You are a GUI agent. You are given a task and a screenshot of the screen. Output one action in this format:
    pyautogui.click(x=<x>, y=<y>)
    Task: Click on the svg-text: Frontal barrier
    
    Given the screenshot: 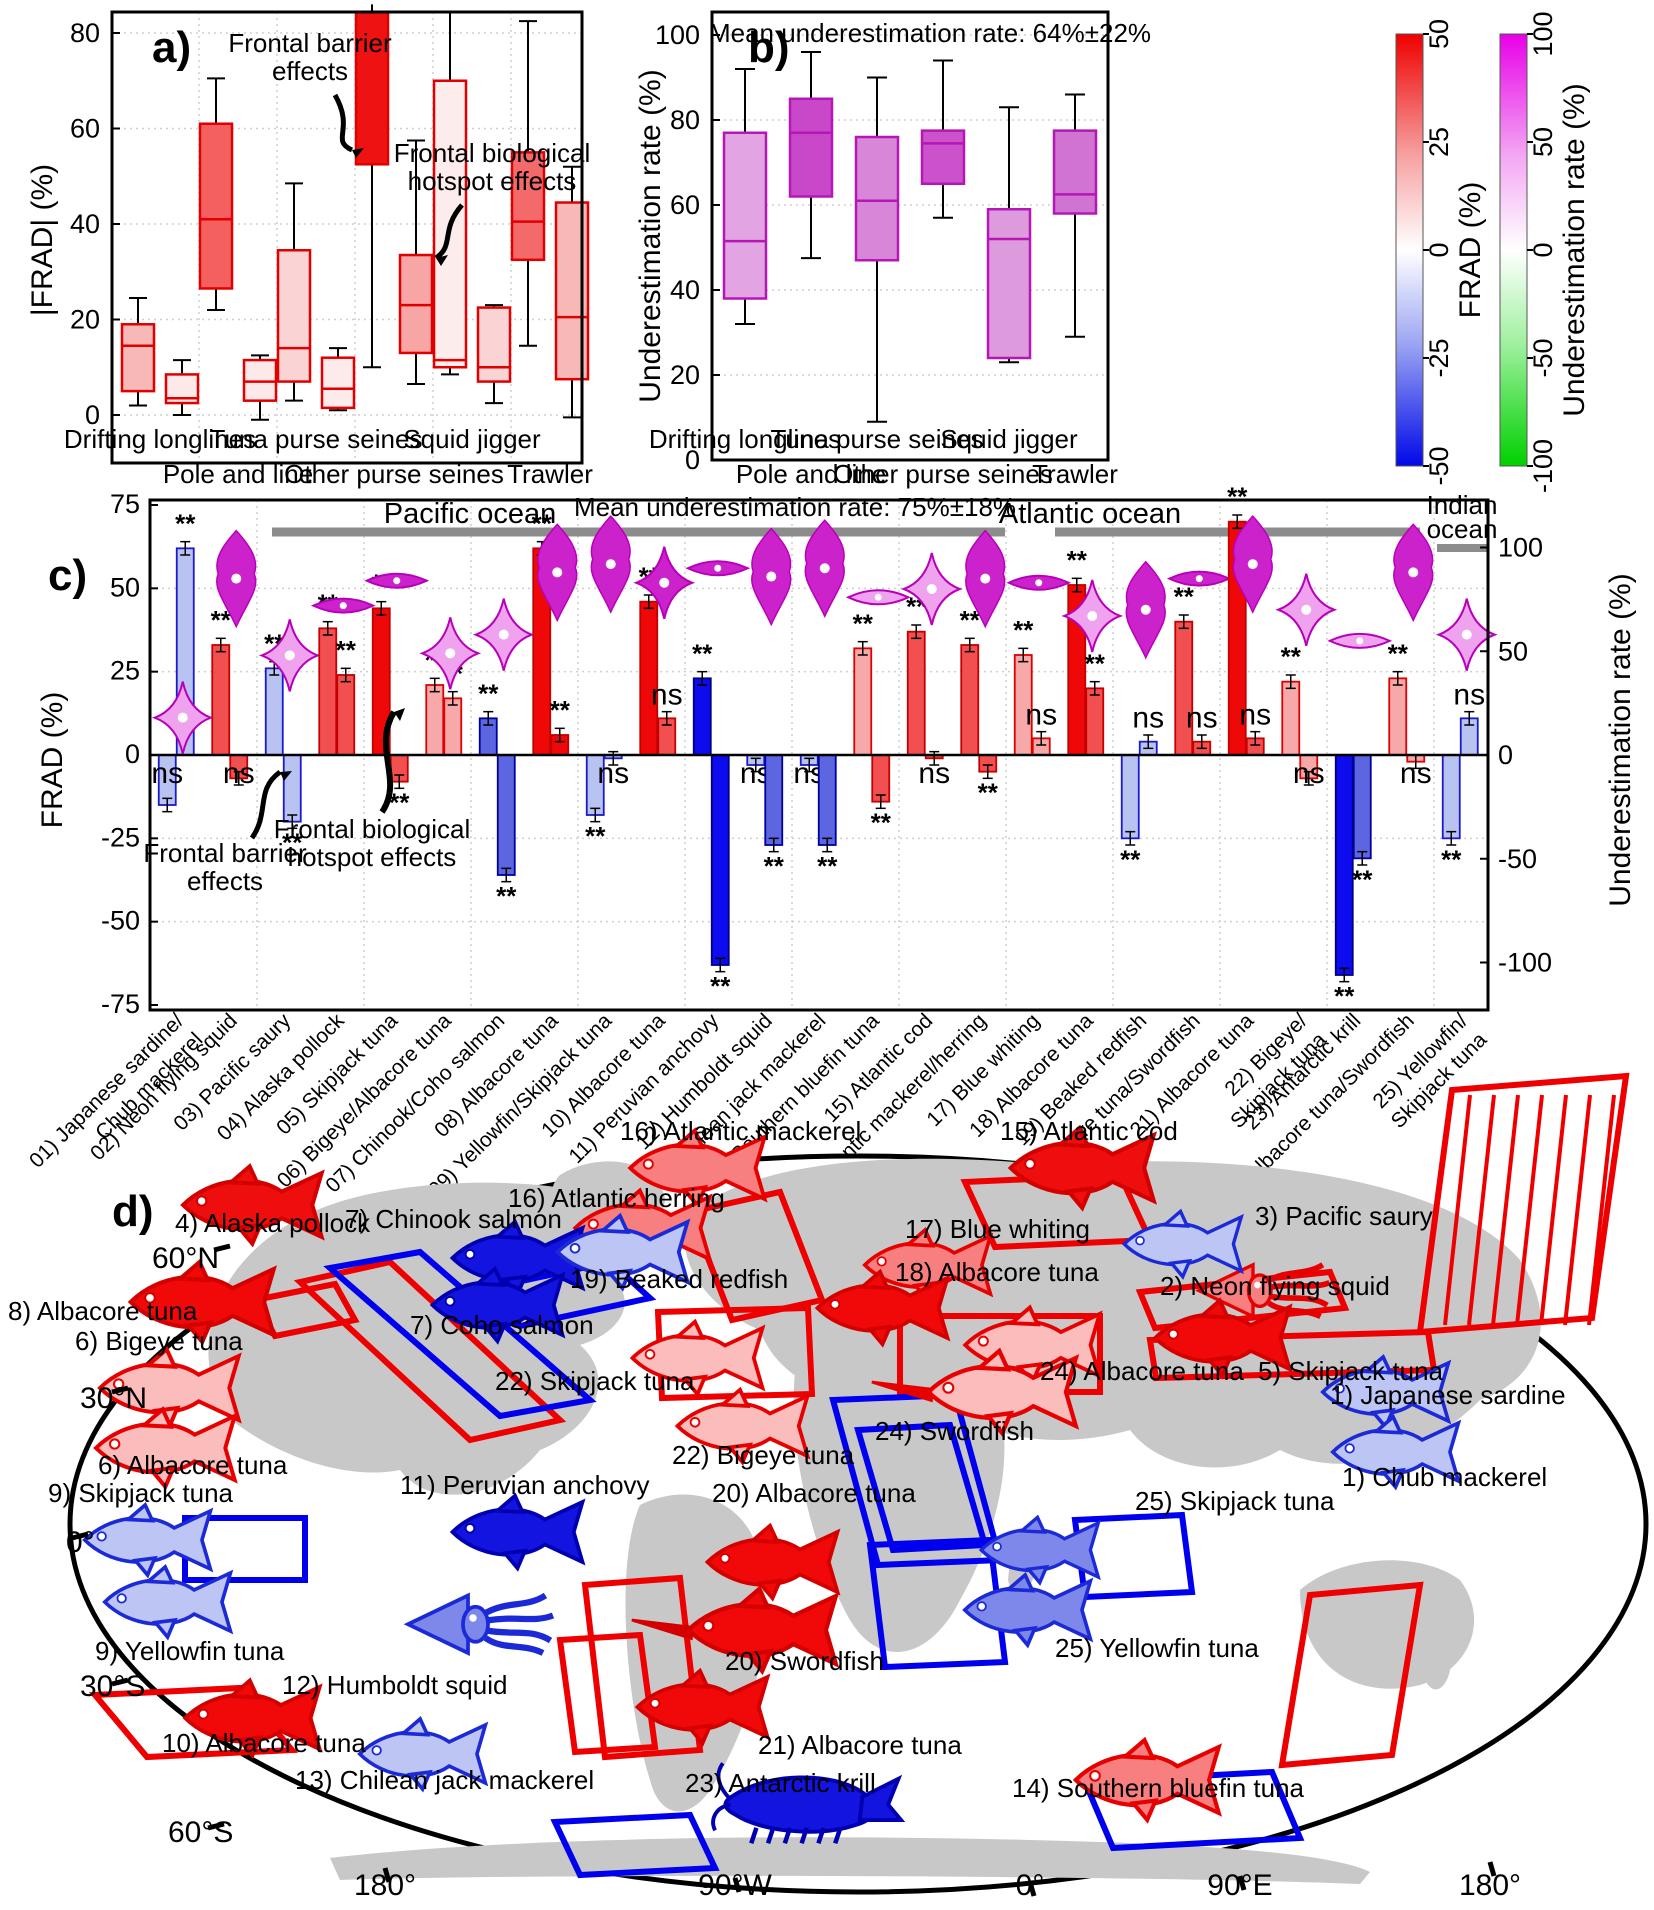 What is the action you would take?
    pyautogui.click(x=310, y=43)
    